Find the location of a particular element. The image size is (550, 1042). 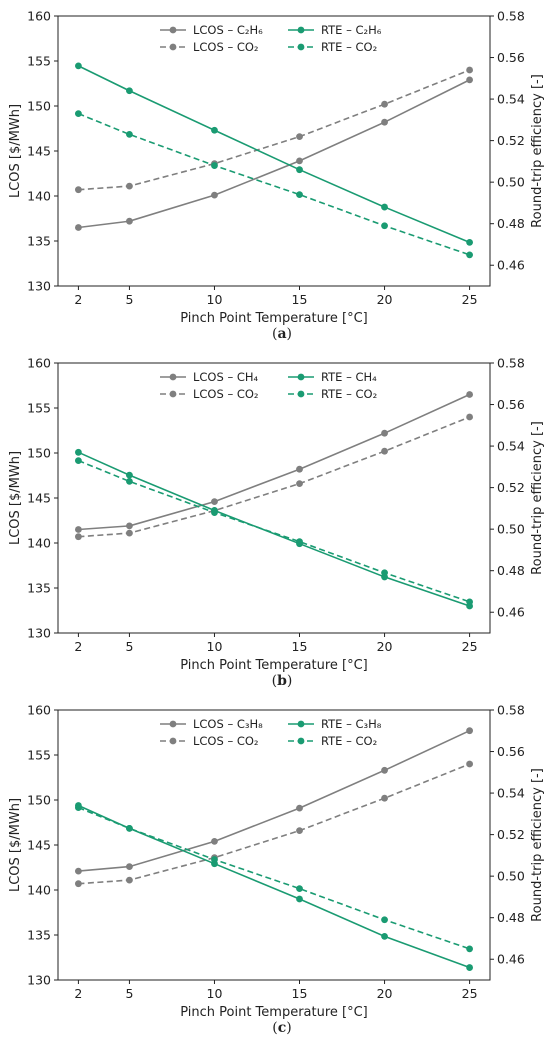

x-tick-label: 2 is located at coordinates (78, 993).